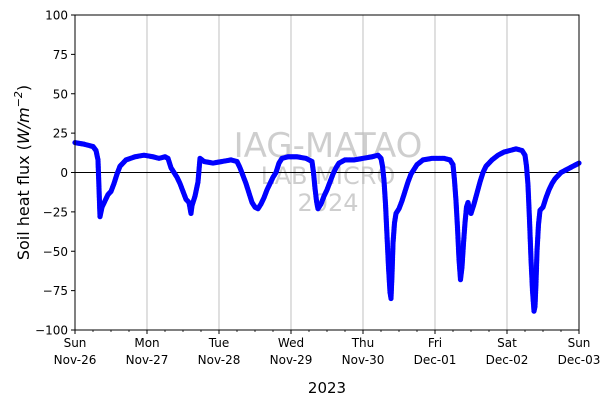 The width and height of the screenshot is (613, 412). I want to click on x-axis-label: 2023, so click(327, 388).